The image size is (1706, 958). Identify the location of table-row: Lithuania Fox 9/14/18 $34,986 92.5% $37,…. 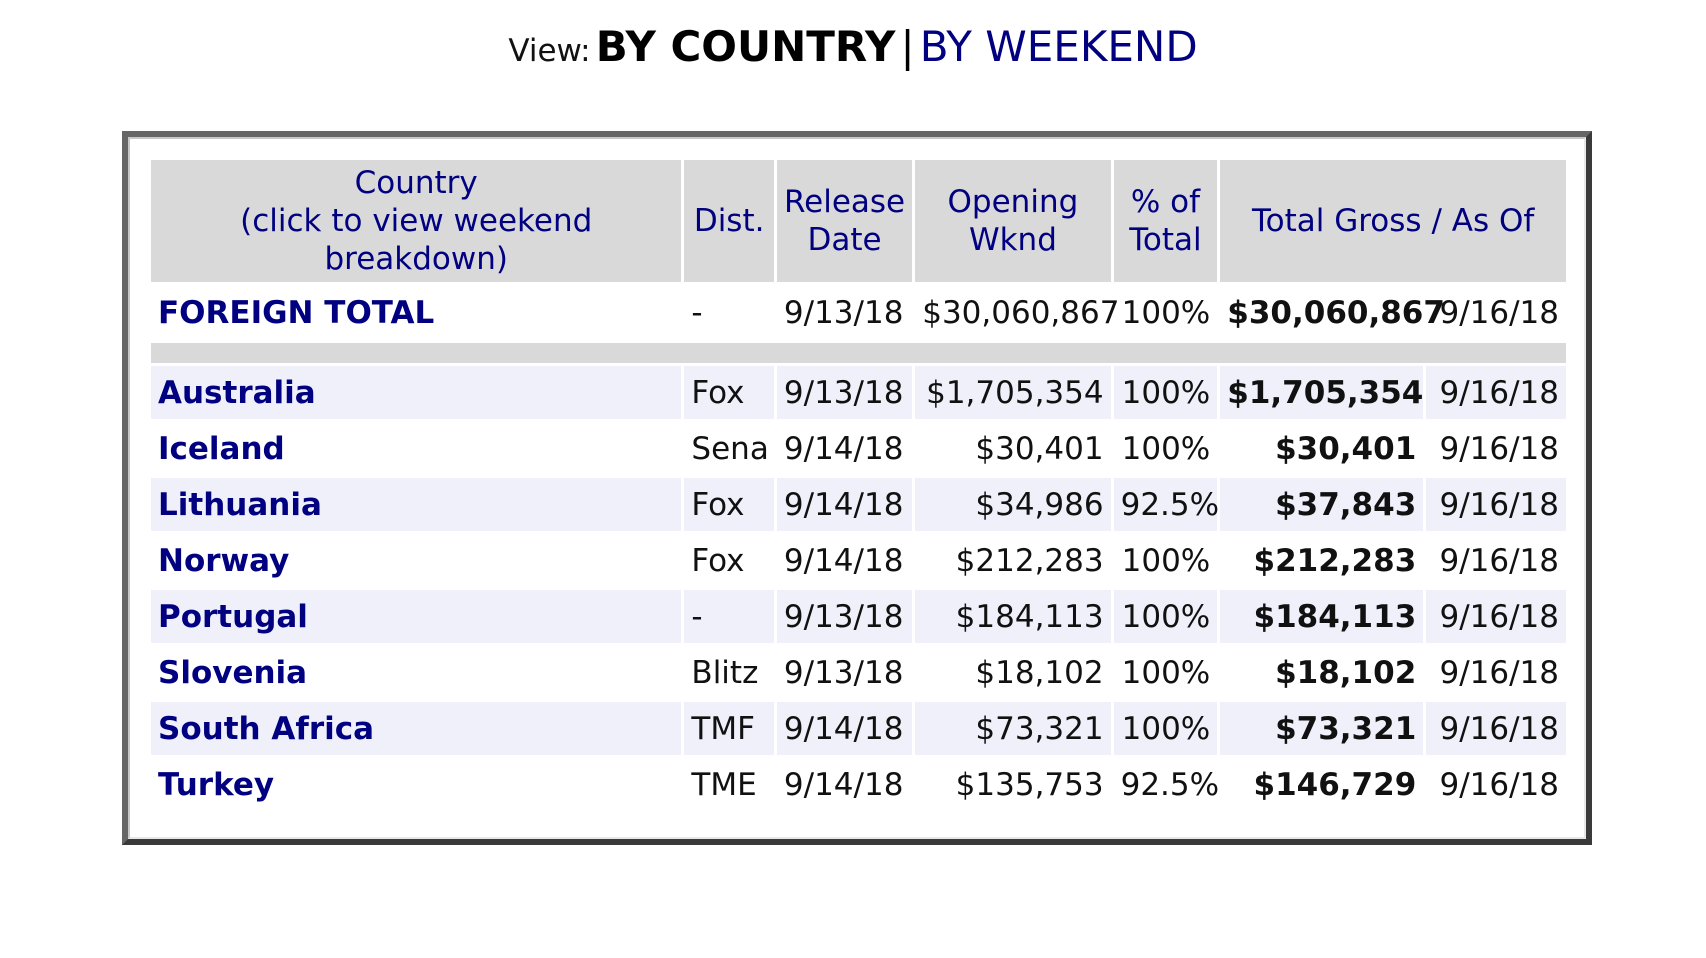
(858, 504).